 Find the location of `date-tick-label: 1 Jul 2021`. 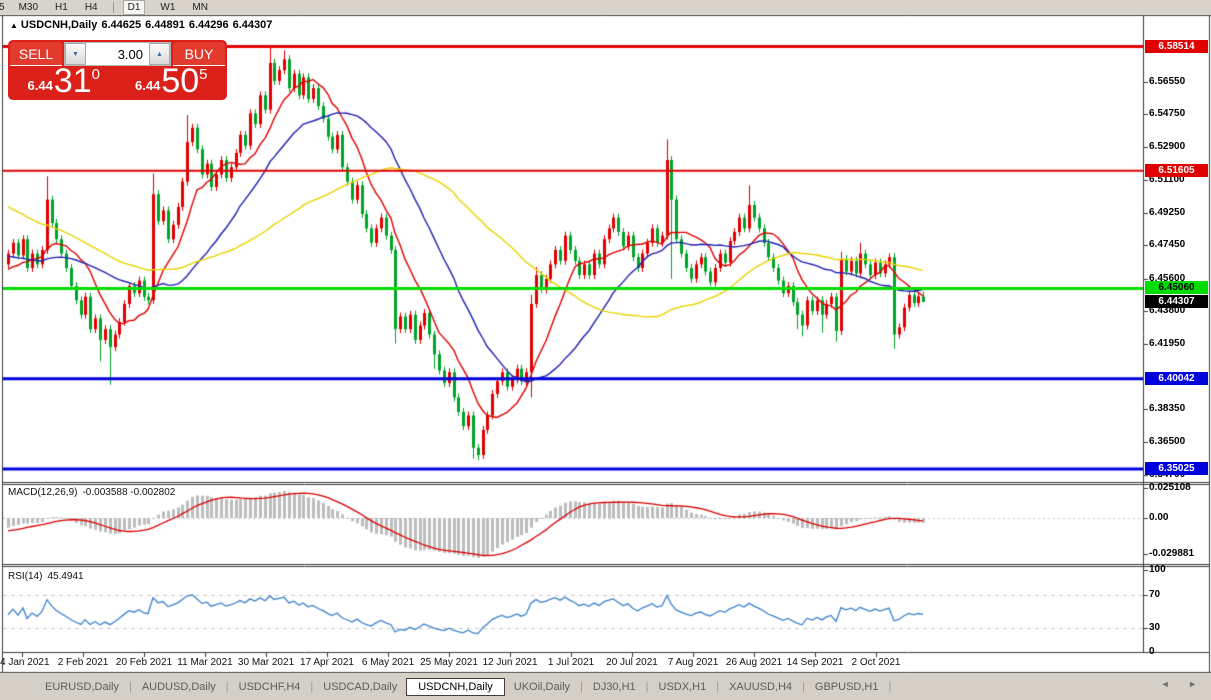

date-tick-label: 1 Jul 2021 is located at coordinates (571, 662).